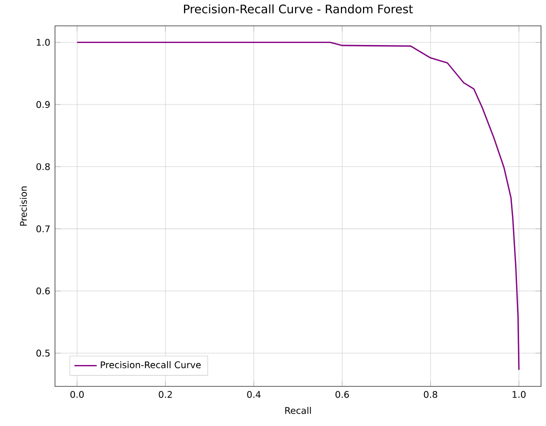 The image size is (546, 426). What do you see at coordinates (43, 290) in the screenshot?
I see `y-tick-label: 0.6` at bounding box center [43, 290].